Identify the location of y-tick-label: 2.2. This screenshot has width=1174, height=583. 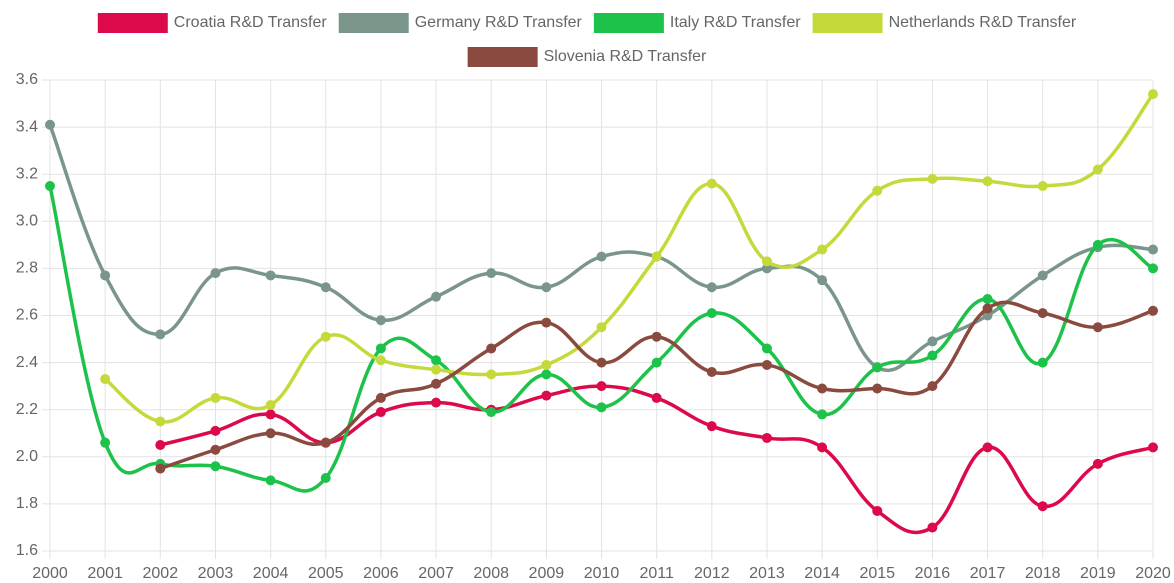
(27, 409).